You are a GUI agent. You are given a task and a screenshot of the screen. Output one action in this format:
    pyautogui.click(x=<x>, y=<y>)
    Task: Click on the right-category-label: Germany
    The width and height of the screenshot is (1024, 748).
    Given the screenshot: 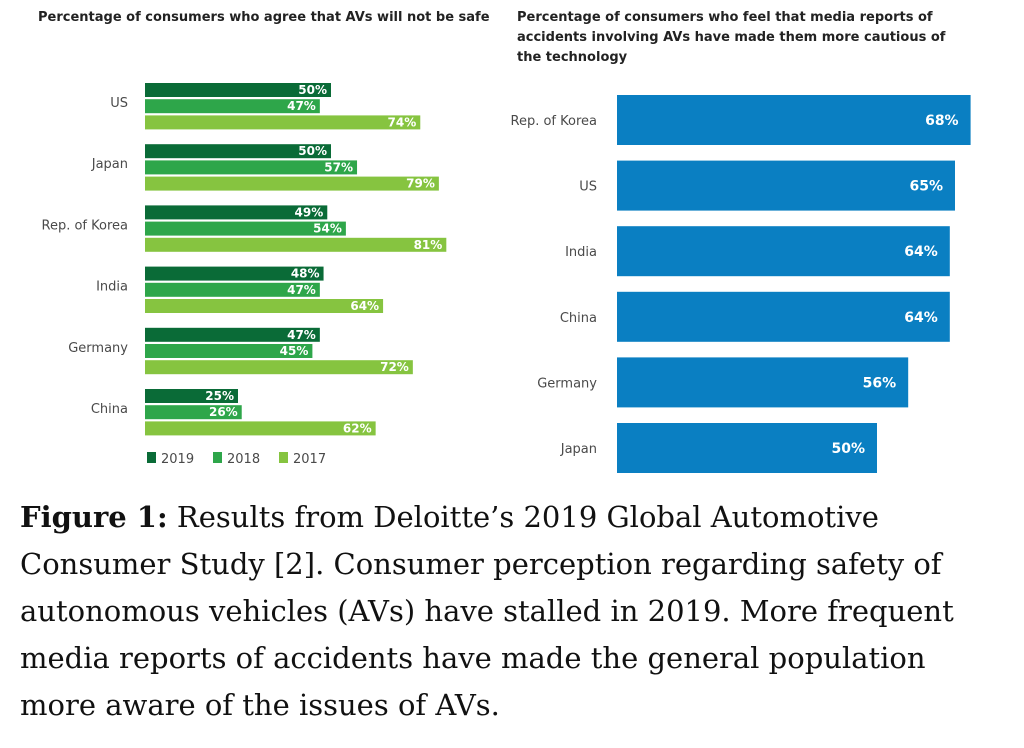 What is the action you would take?
    pyautogui.click(x=567, y=383)
    